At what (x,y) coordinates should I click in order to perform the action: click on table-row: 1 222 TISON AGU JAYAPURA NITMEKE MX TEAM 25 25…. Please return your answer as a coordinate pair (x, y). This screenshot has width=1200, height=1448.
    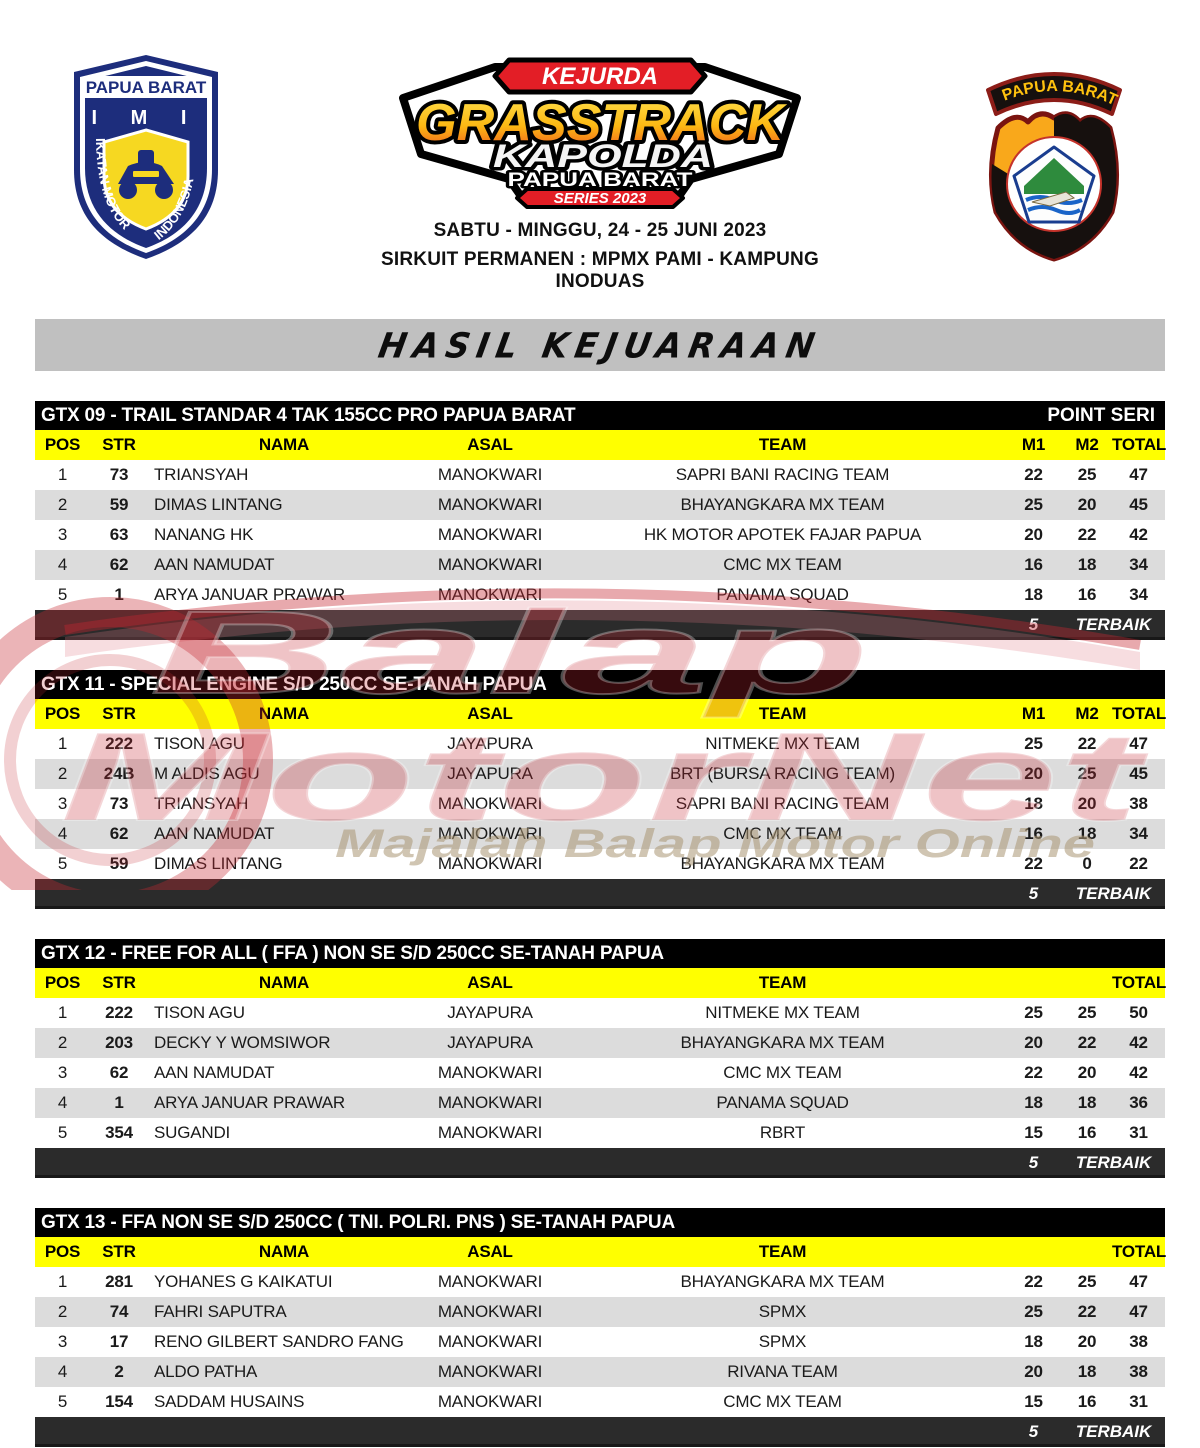
    Looking at the image, I should click on (600, 1013).